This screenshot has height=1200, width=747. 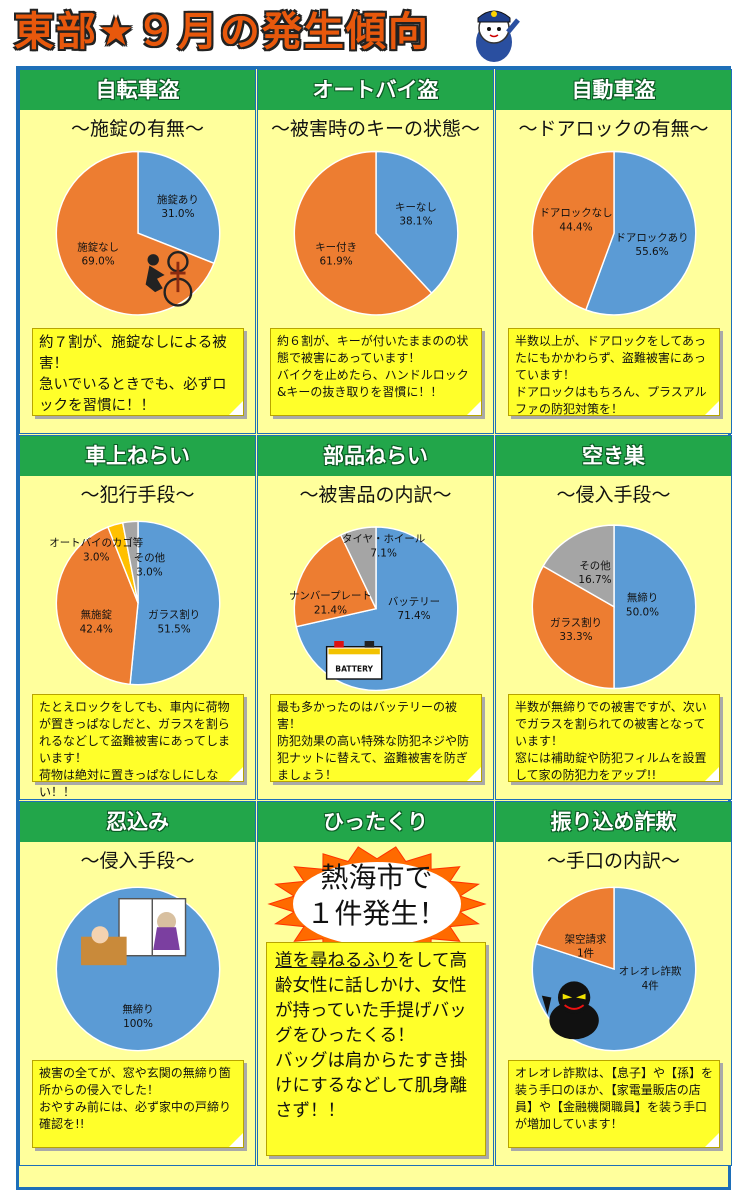 What do you see at coordinates (330, 610) in the screenshot?
I see `slice-value-1: 21.4%` at bounding box center [330, 610].